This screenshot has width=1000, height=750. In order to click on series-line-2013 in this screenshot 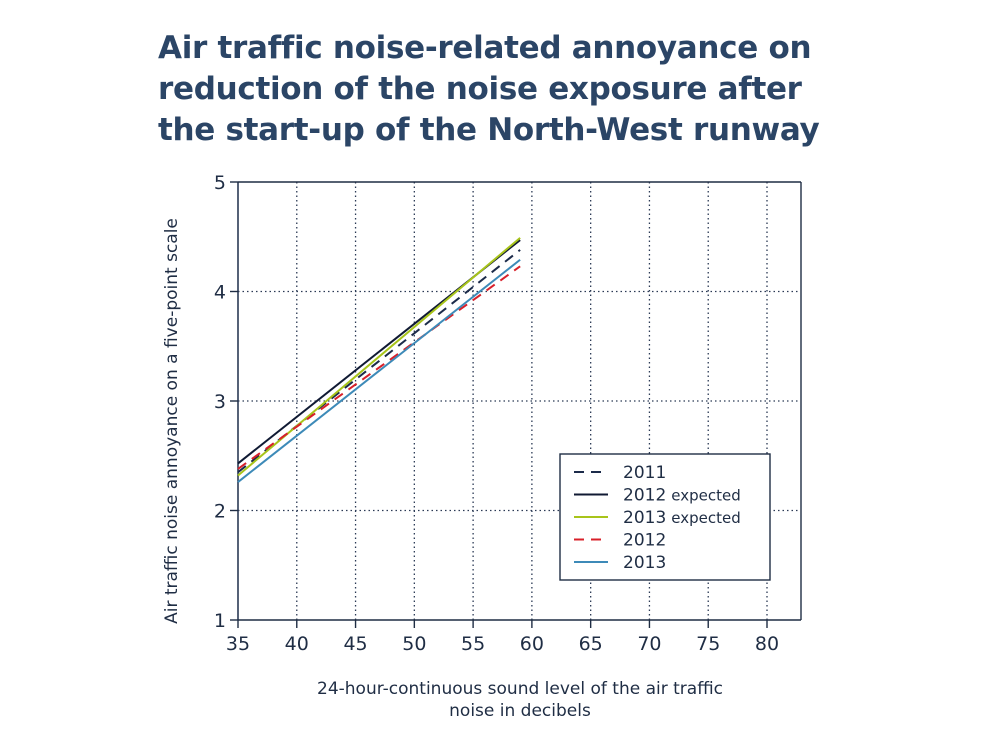, I will do `click(379, 370)`.